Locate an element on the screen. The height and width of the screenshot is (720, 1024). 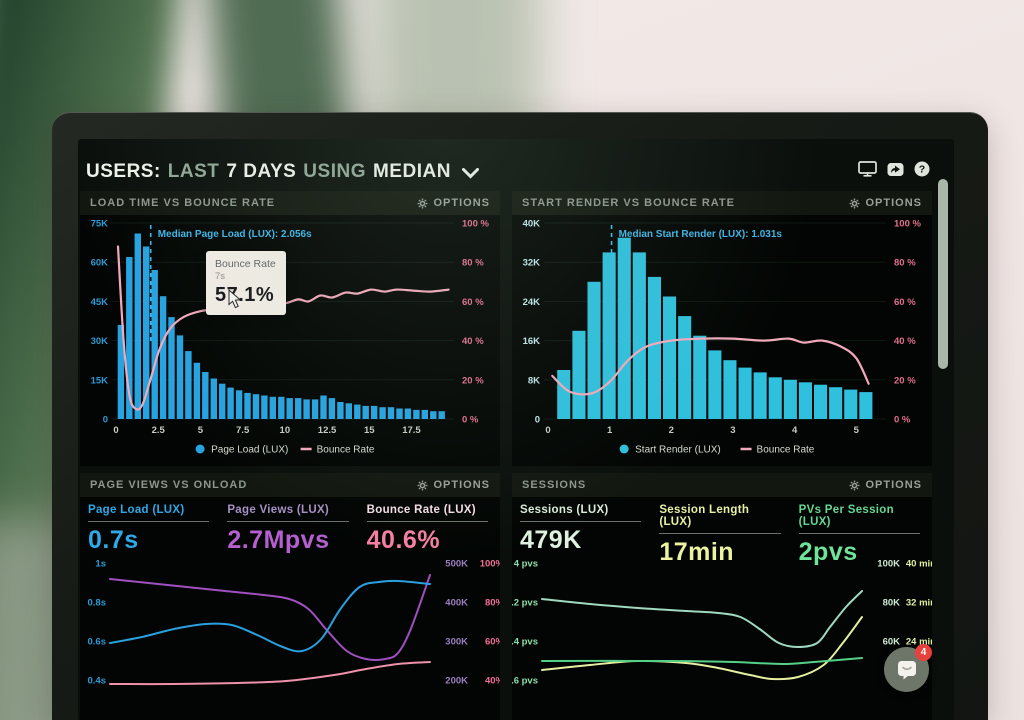
panel-title: SESSIONS is located at coordinates (554, 485).